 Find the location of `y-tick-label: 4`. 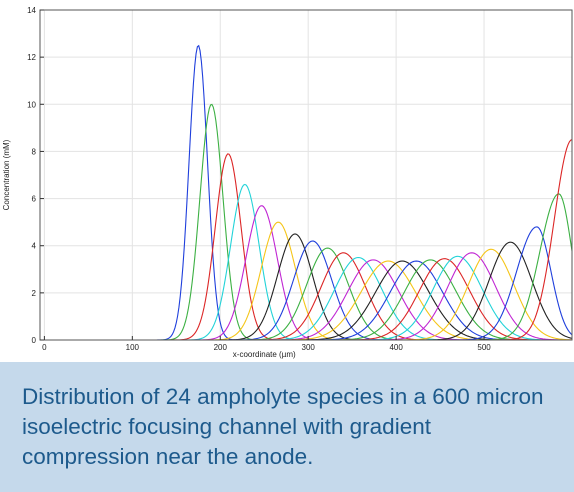

y-tick-label: 4 is located at coordinates (34, 246).